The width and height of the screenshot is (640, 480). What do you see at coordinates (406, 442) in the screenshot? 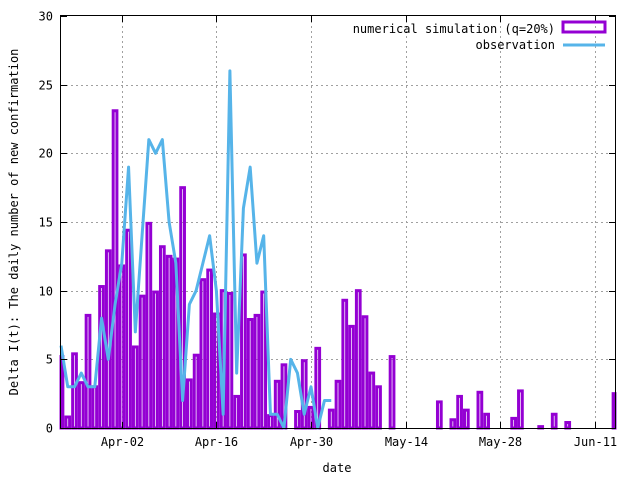
I see `x-tick-label: May-14` at bounding box center [406, 442].